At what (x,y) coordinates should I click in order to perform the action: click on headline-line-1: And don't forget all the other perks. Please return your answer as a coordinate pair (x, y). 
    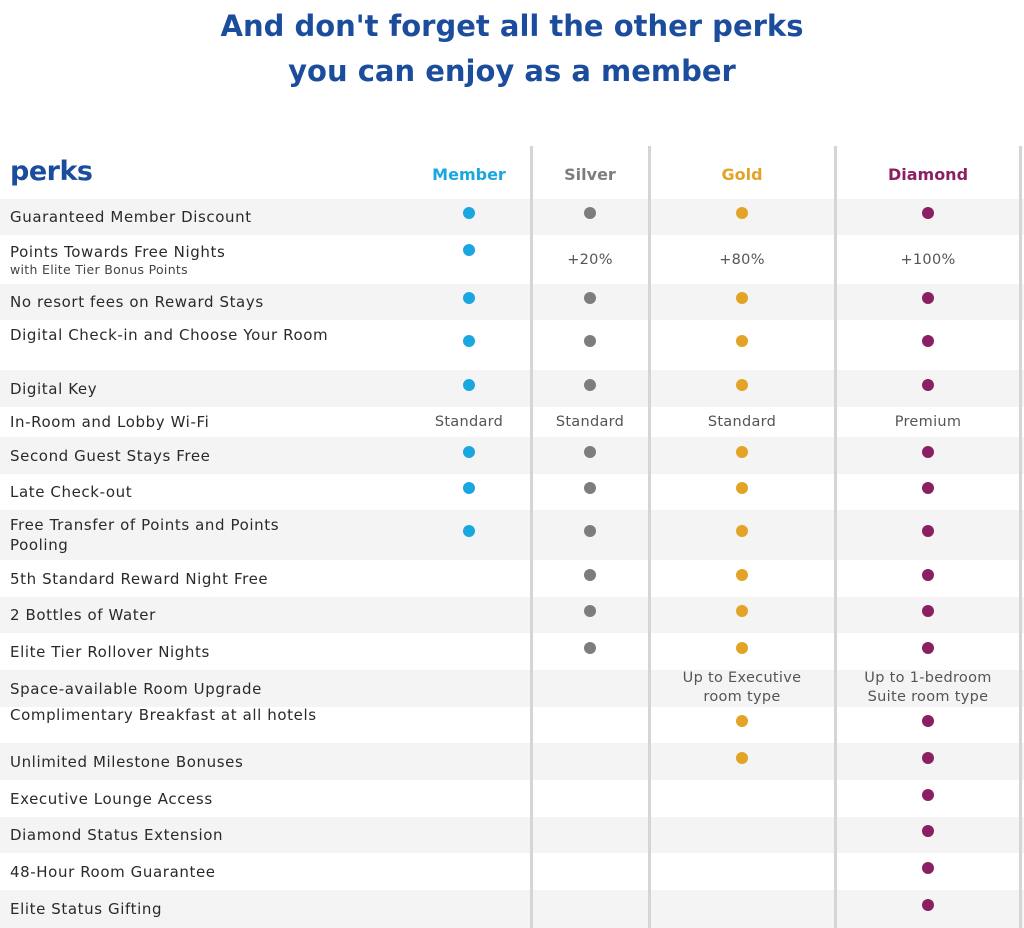
    Looking at the image, I should click on (512, 26).